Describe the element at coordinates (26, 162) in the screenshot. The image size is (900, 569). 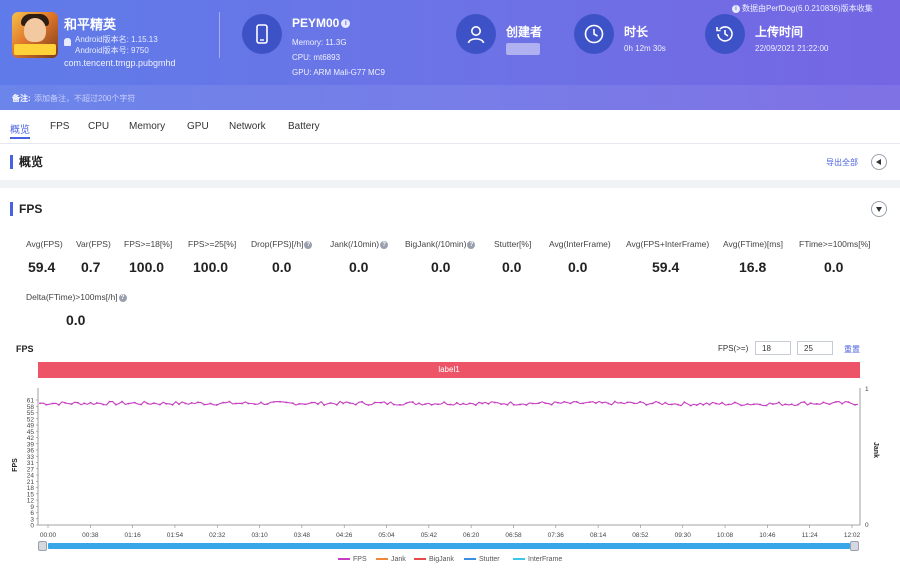
I see `overview-title: 概览` at that location.